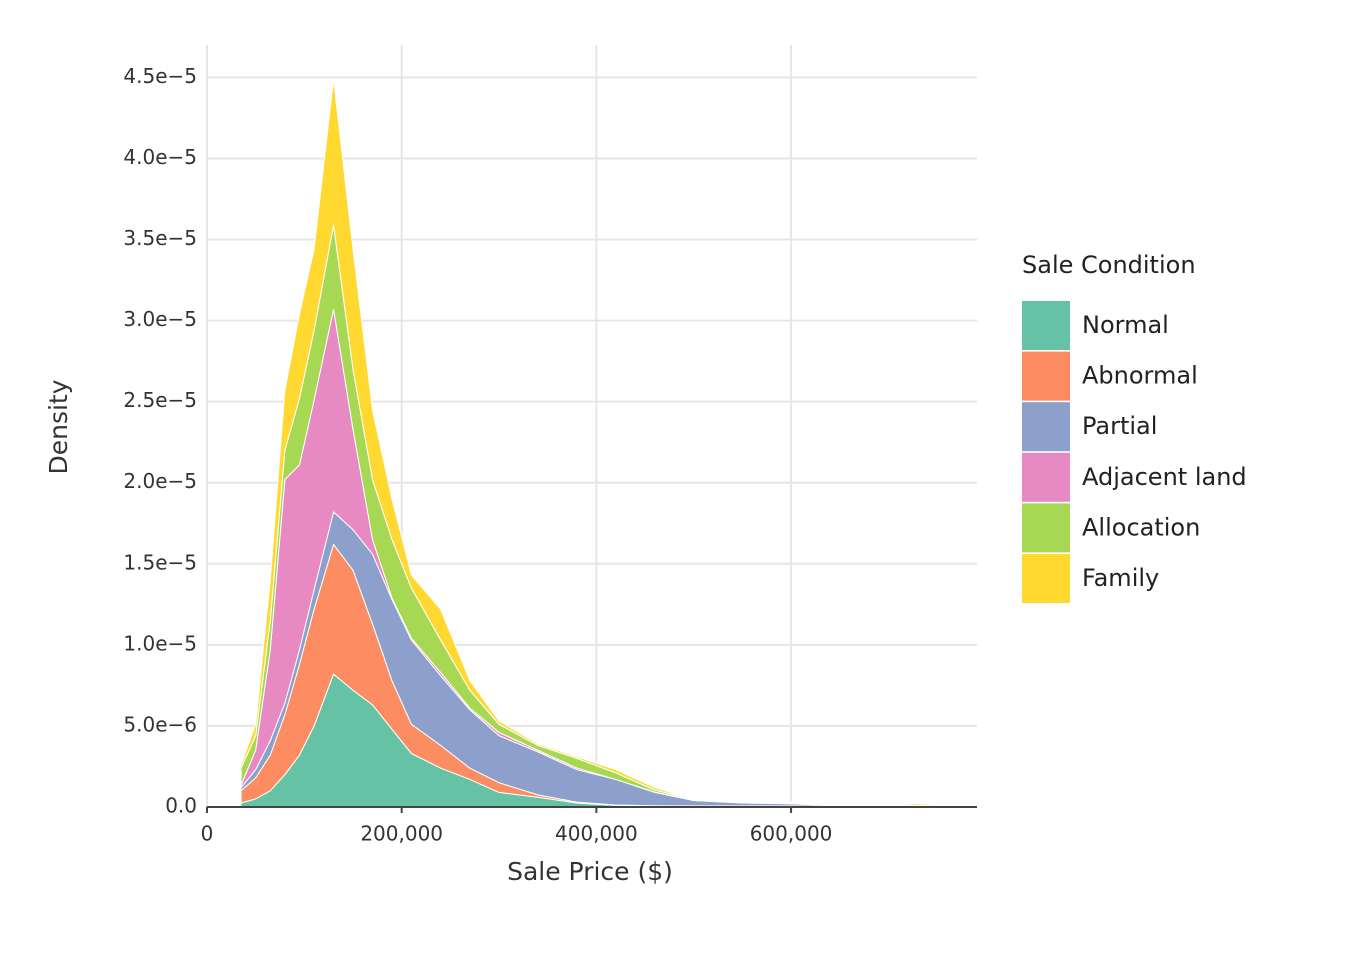 The width and height of the screenshot is (1354, 954). Describe the element at coordinates (1125, 325) in the screenshot. I see `legend-label: Normal` at that location.